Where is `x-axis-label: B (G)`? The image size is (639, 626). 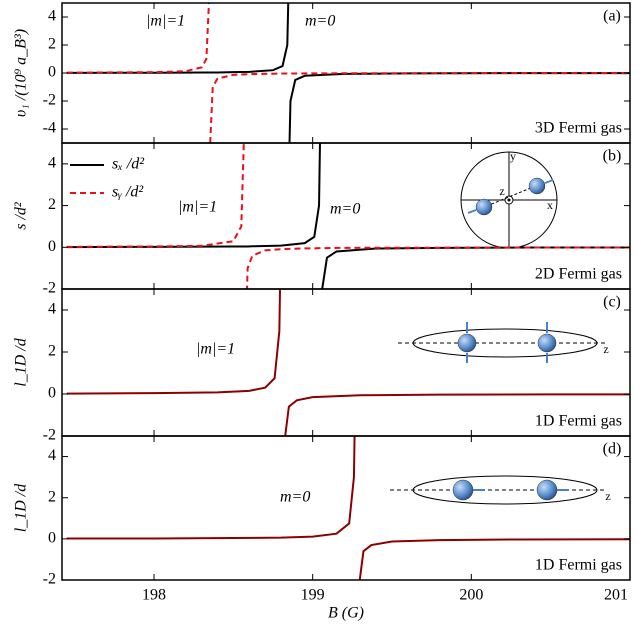 x-axis-label: B (G) is located at coordinates (346, 613).